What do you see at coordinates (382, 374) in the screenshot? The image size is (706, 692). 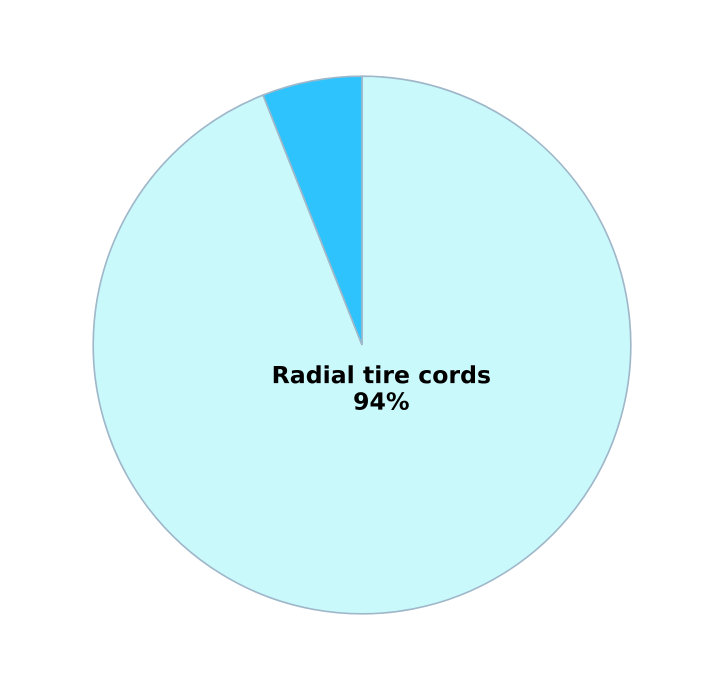 I see `slice-label: Radial tire cords` at bounding box center [382, 374].